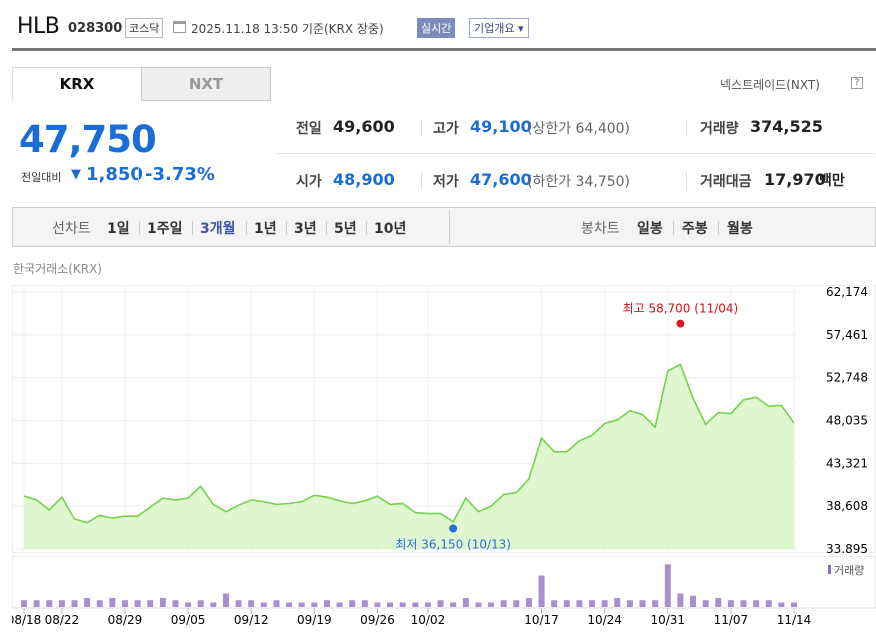  Describe the element at coordinates (71, 229) in the screenshot. I see `line-chart-label: 선차트` at that location.